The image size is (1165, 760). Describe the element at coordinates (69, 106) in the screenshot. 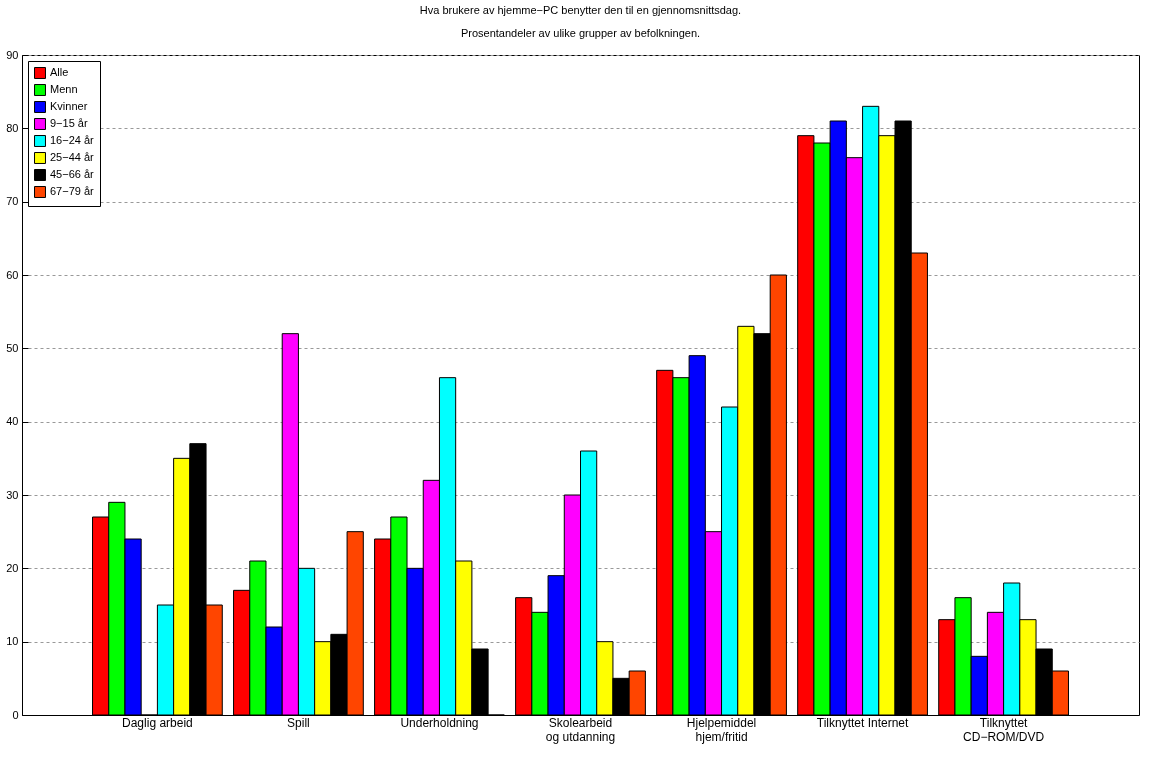

I see `legend-label: Kvinner` at that location.